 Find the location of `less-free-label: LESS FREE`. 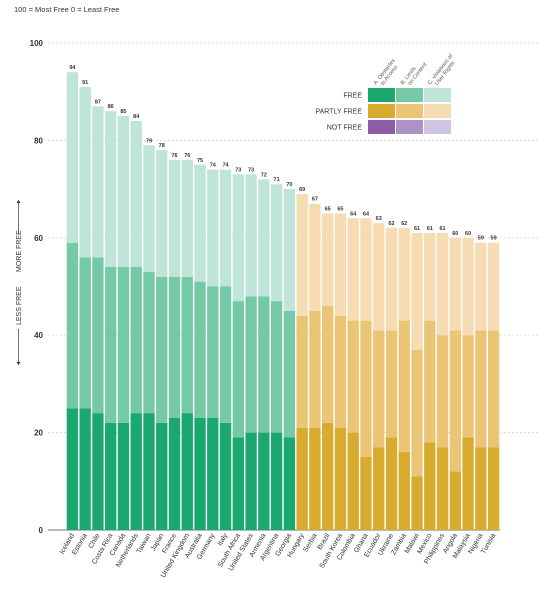

less-free-label: LESS FREE is located at coordinates (19, 325).